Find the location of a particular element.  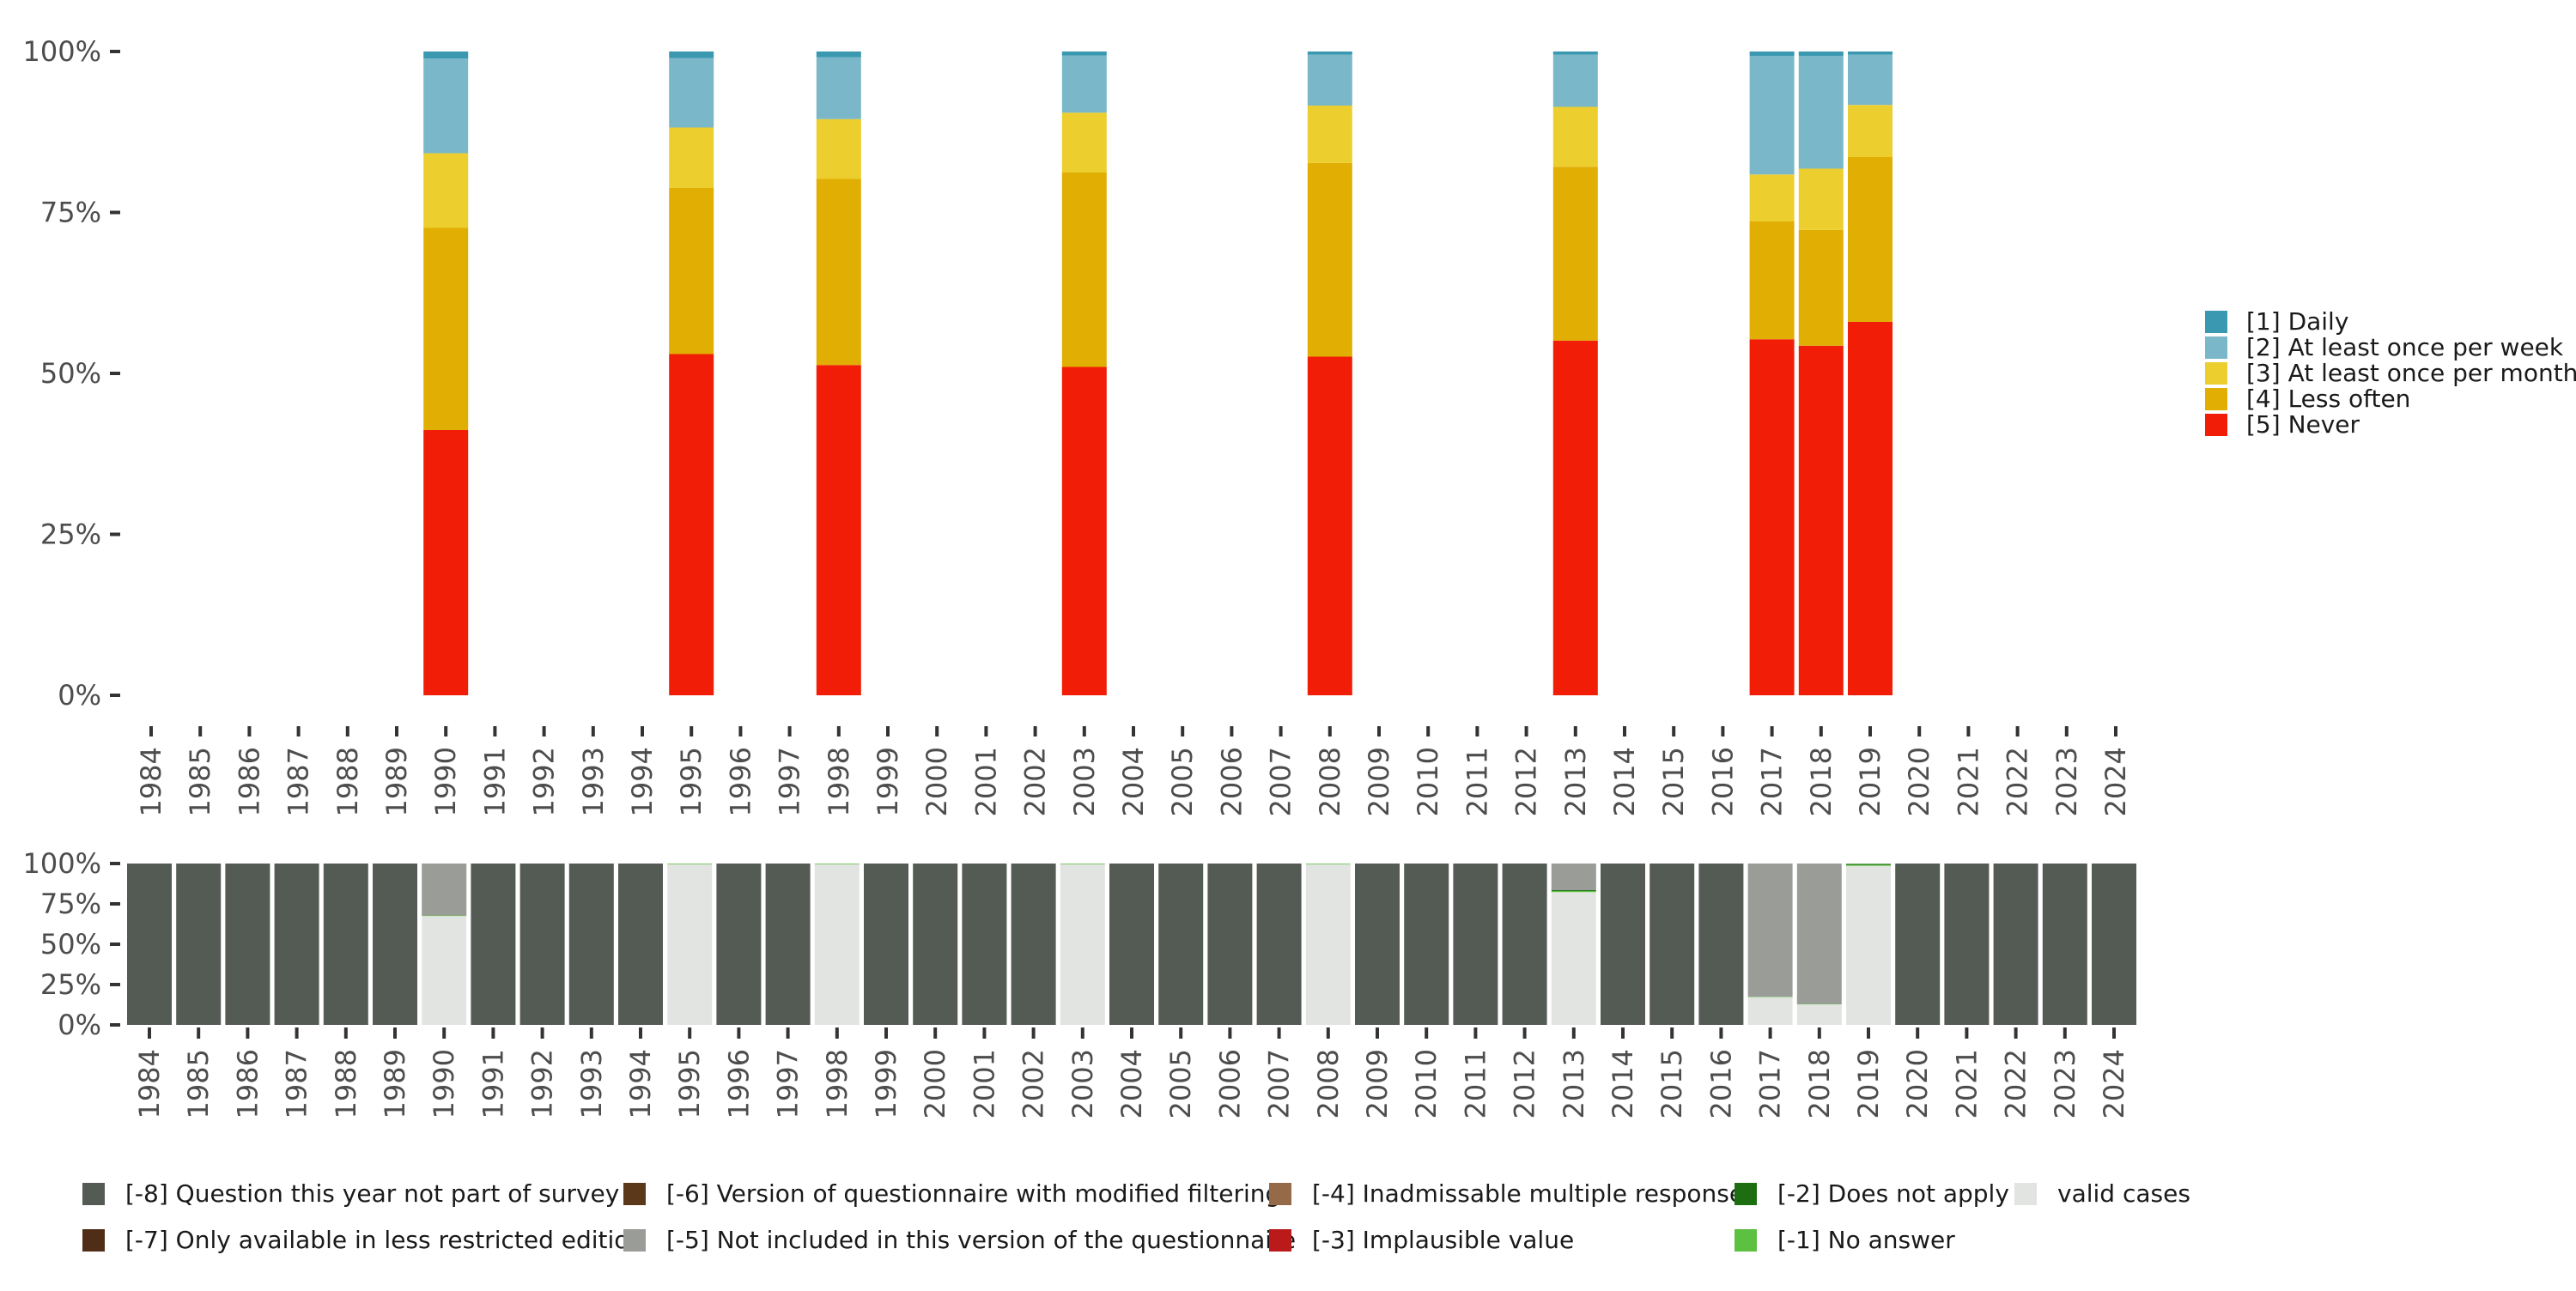

x-tick-label: 2018 is located at coordinates (1821, 782).